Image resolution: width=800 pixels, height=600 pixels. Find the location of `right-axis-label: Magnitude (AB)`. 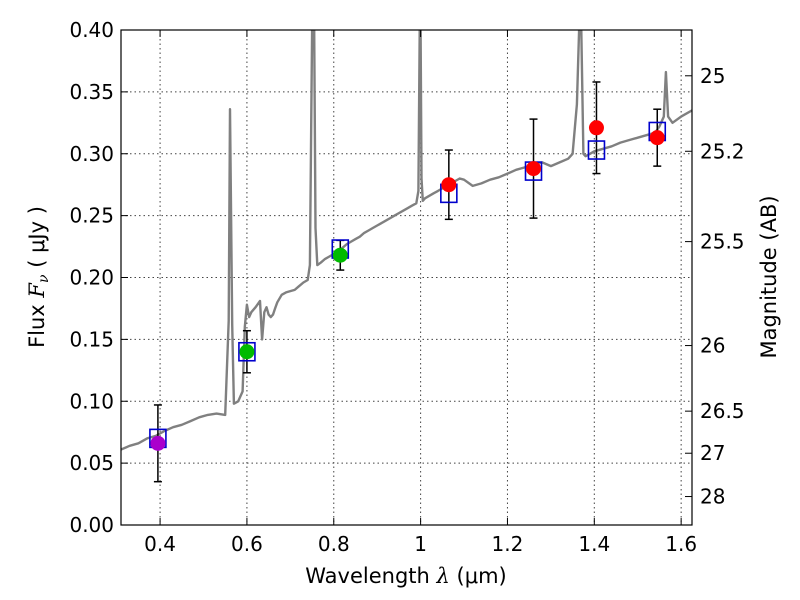

right-axis-label: Magnitude (AB) is located at coordinates (769, 276).